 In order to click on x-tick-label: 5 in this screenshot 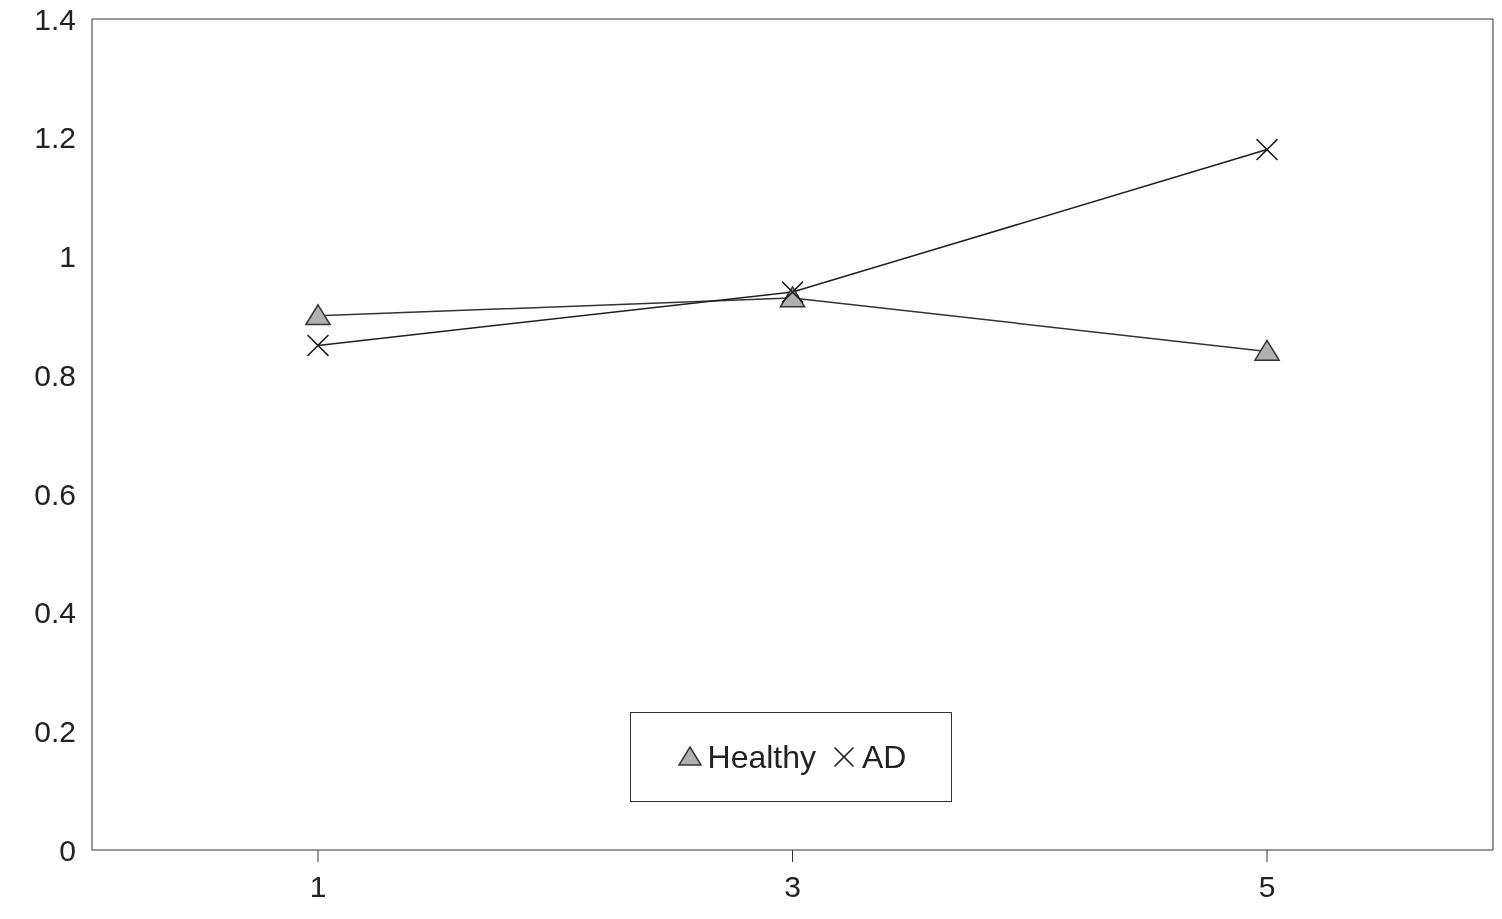, I will do `click(1267, 887)`.